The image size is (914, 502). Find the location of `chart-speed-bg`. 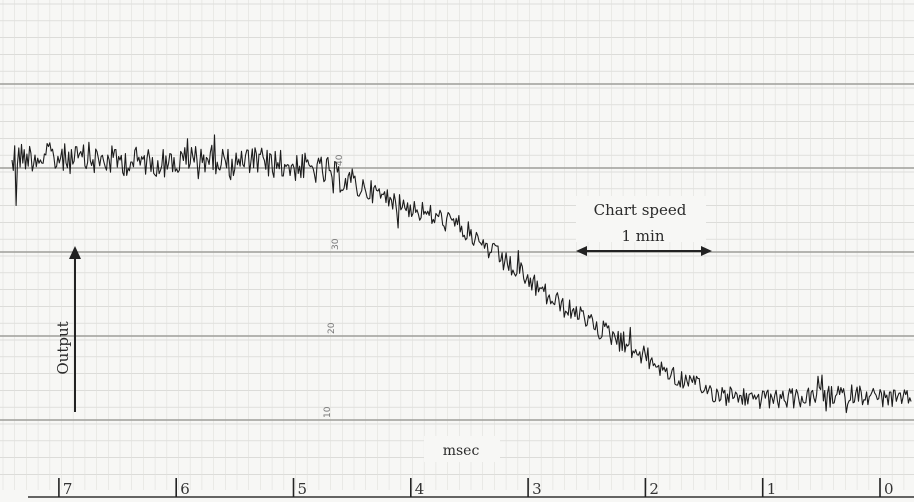

chart-speed-bg is located at coordinates (641, 219).